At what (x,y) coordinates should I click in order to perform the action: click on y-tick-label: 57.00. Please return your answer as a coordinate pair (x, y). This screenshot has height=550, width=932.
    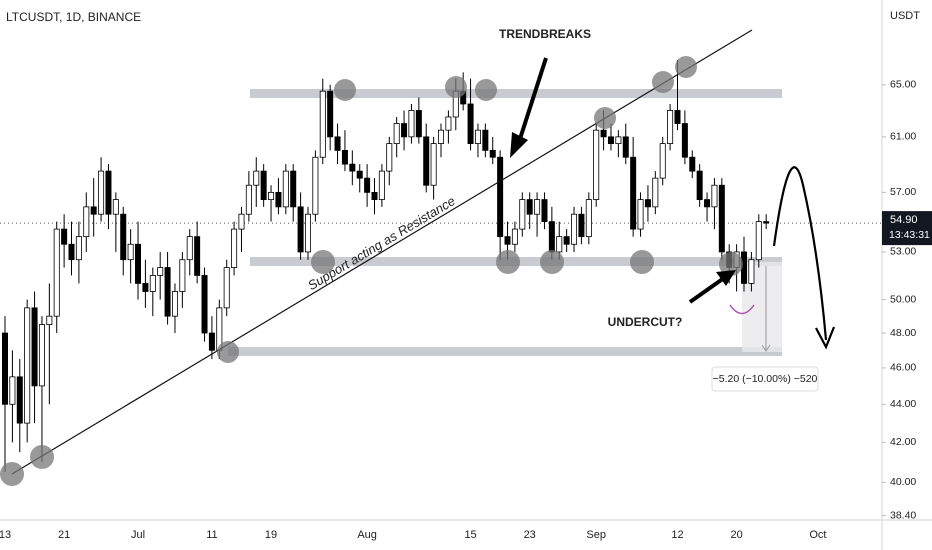
    Looking at the image, I should click on (903, 192).